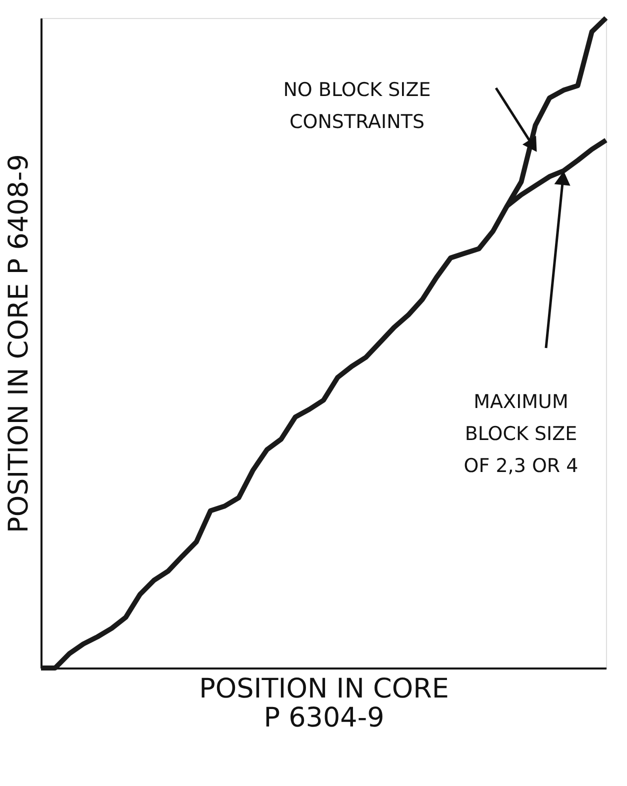  I want to click on y-axis-title: POSITION IN CORE P 6408-9, so click(19, 343).